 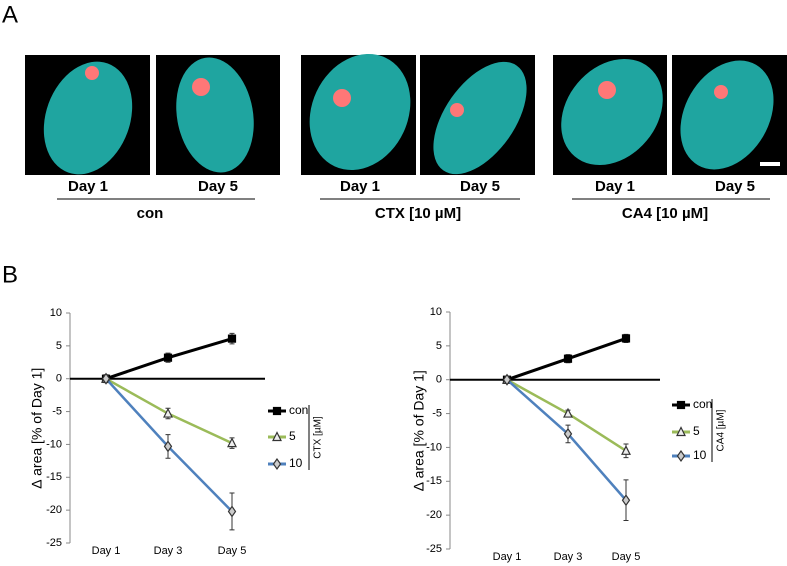 I want to click on group-label: CA4 [10 µM], so click(x=665, y=213).